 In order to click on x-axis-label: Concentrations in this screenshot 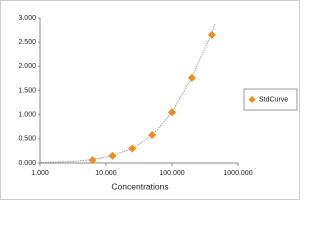, I will do `click(139, 186)`.